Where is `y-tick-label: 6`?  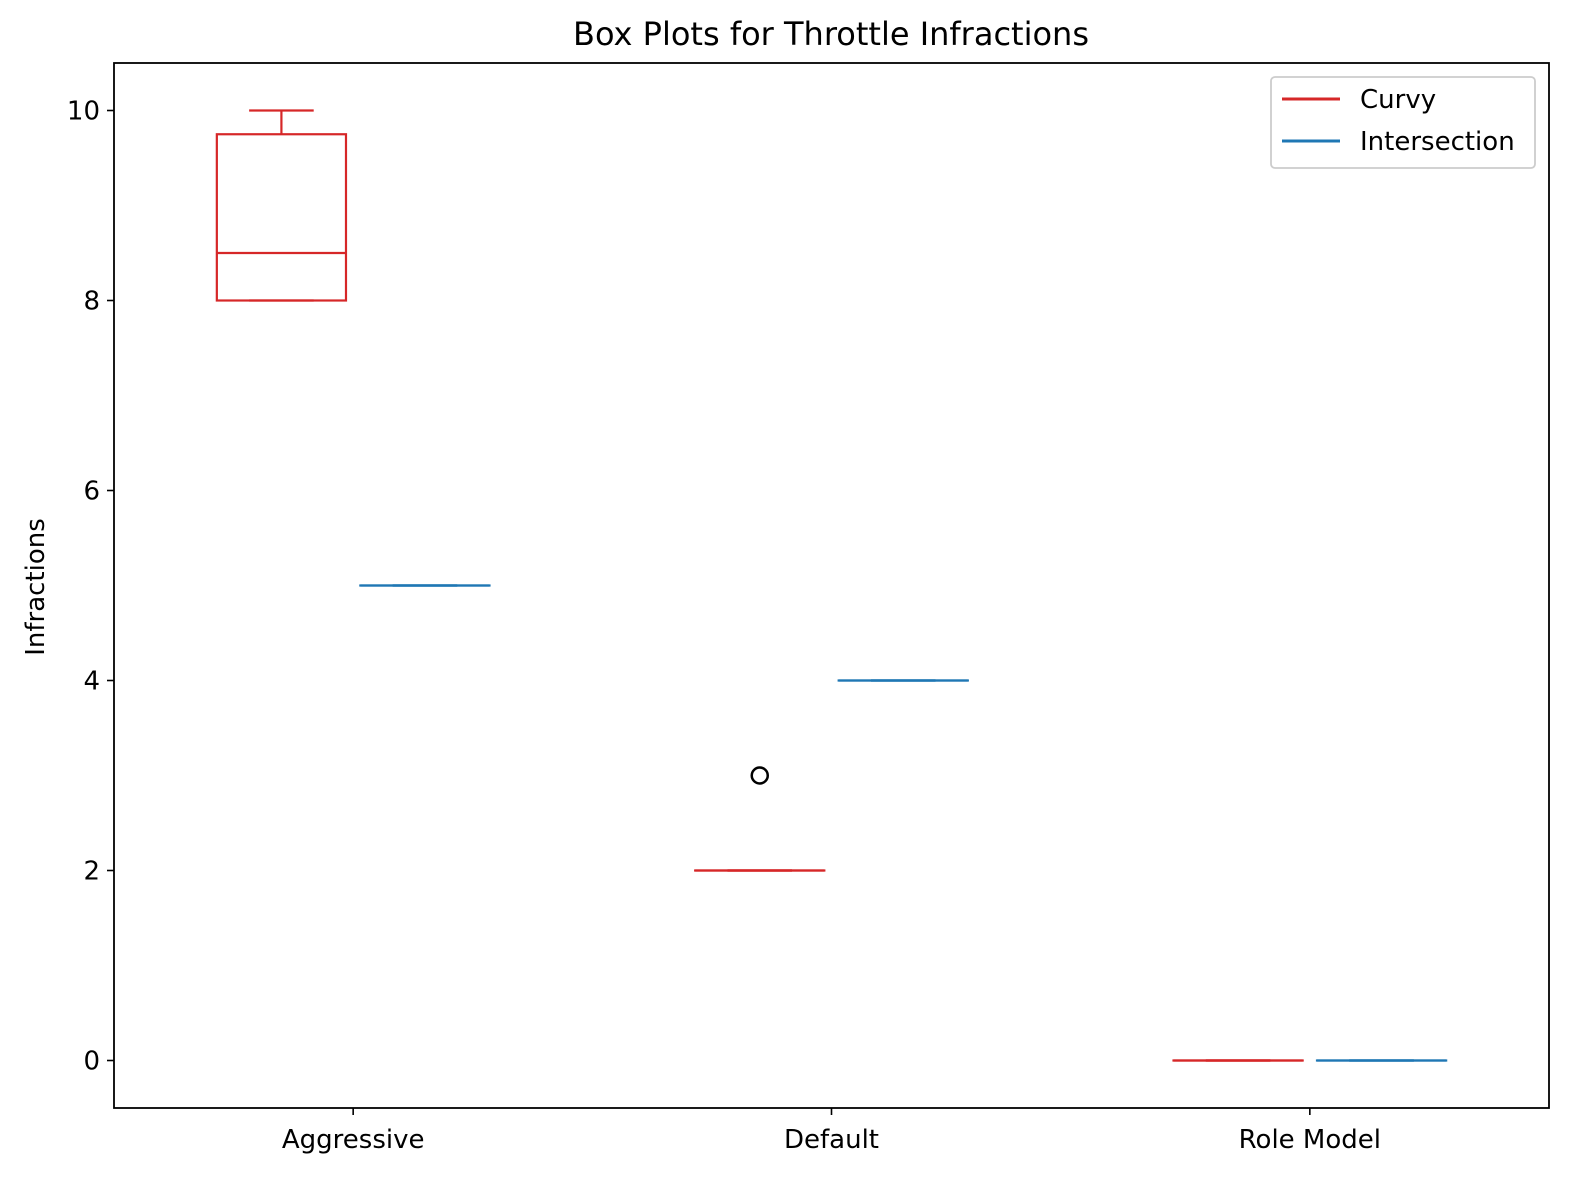
y-tick-label: 6 is located at coordinates (91, 492).